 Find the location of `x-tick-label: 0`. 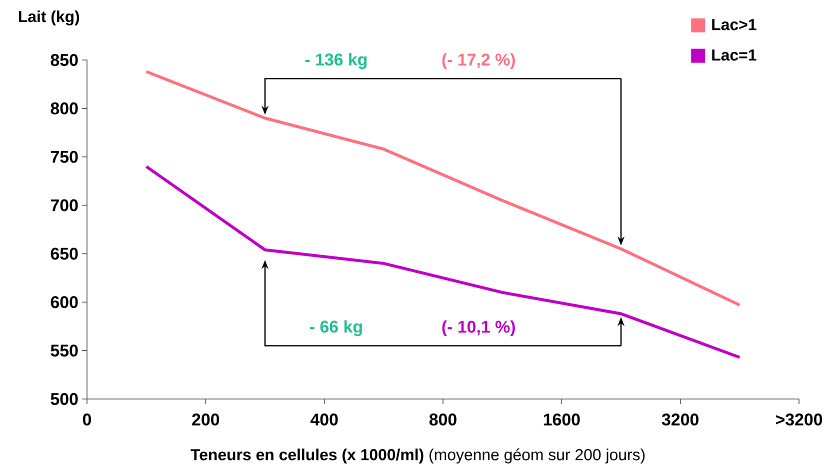

x-tick-label: 0 is located at coordinates (87, 420).